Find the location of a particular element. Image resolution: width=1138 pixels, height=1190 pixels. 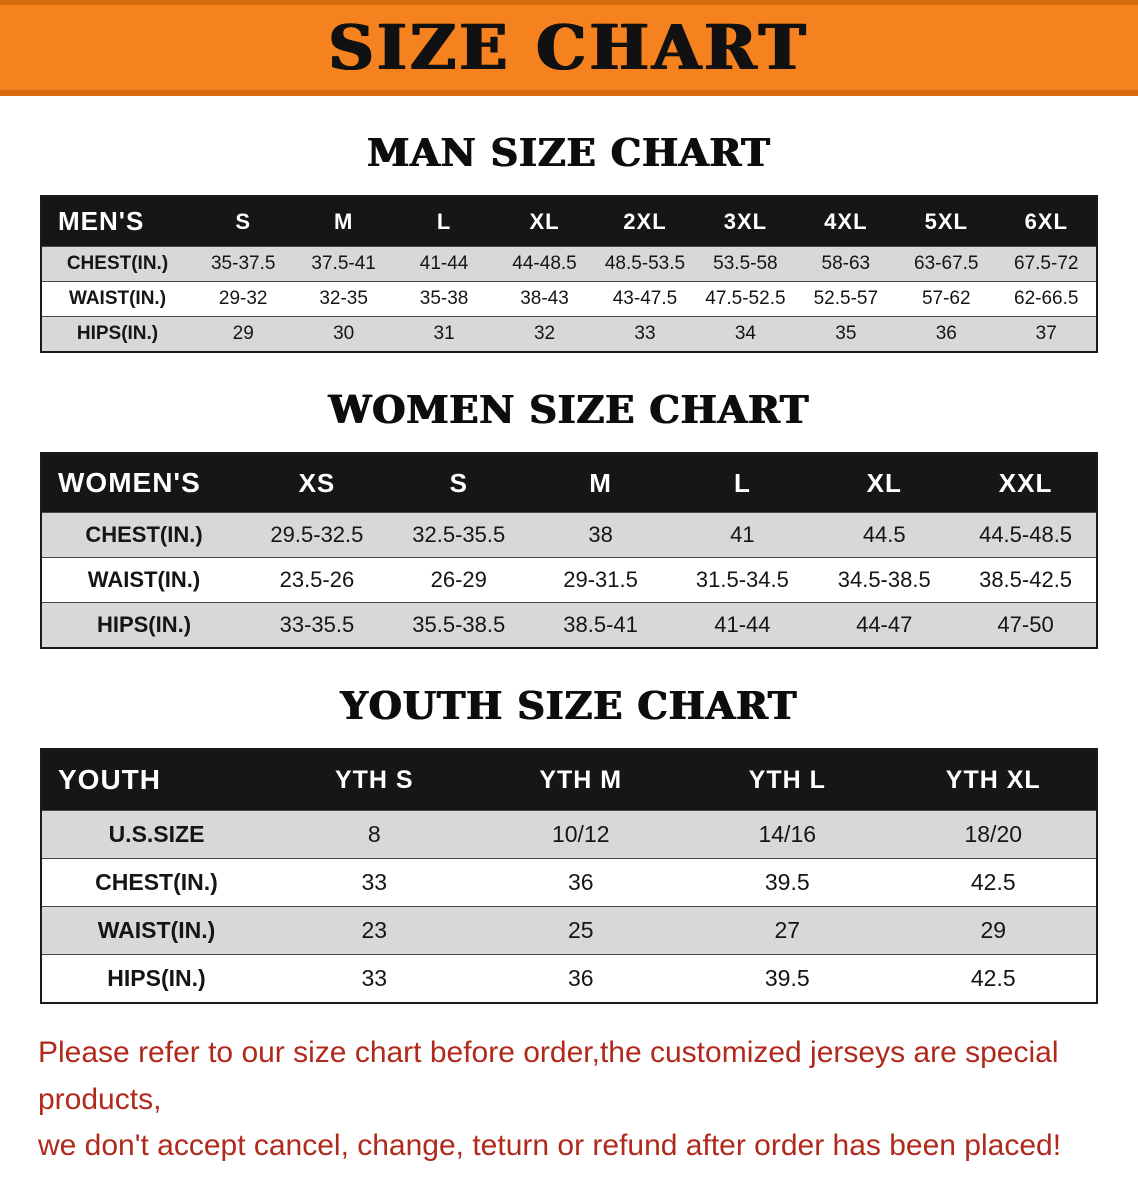

table-title-cell: MEN'S is located at coordinates (101, 221).